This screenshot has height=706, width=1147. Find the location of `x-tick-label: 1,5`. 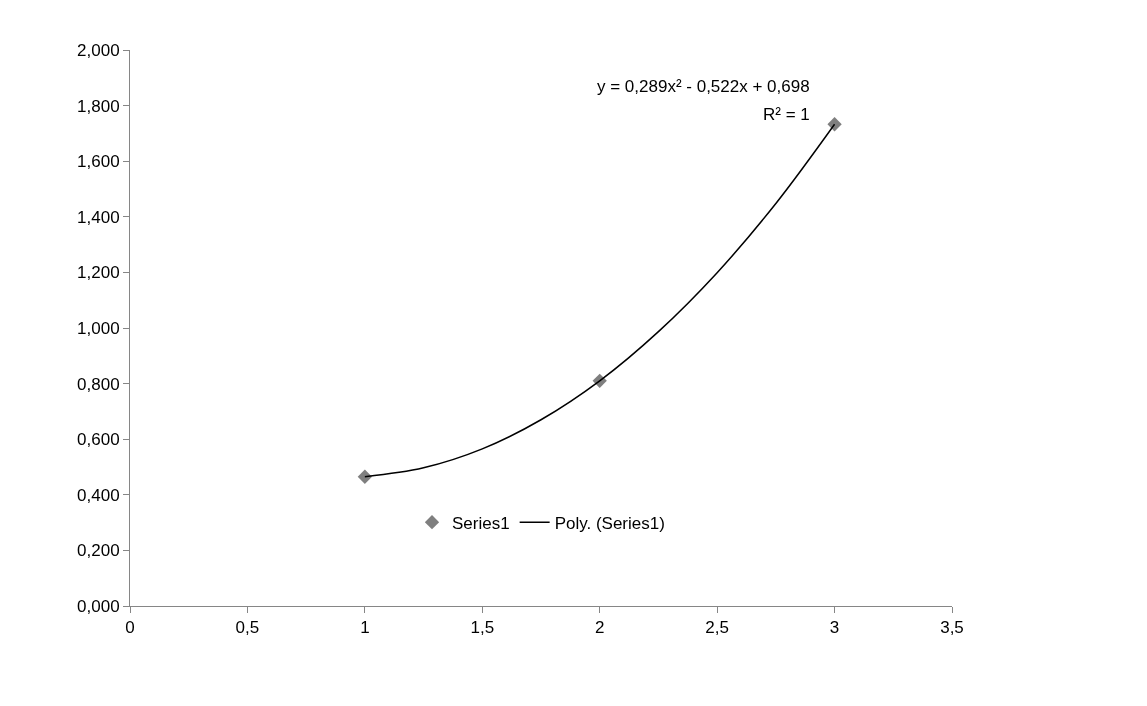

x-tick-label: 1,5 is located at coordinates (482, 628).